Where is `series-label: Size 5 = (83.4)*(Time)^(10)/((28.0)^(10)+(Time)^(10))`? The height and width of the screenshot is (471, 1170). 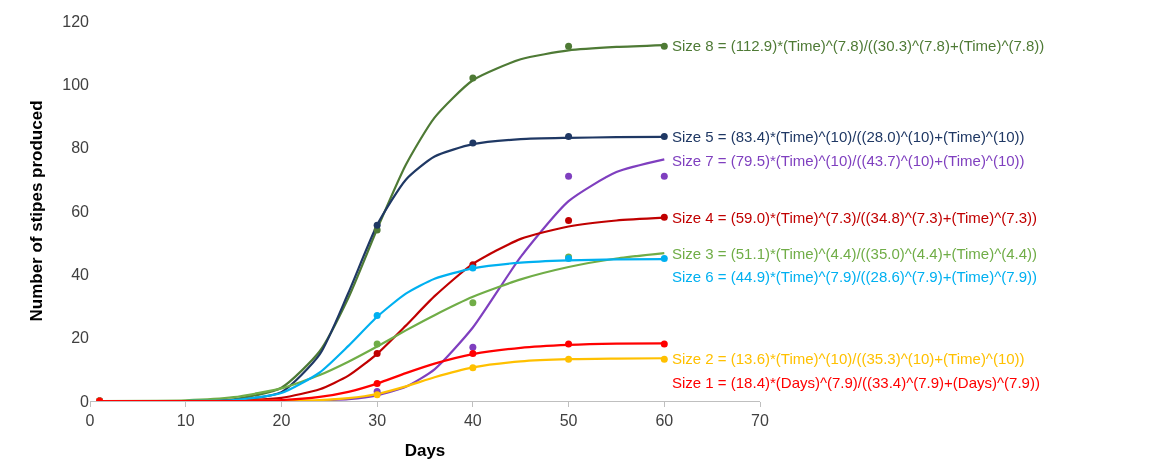
series-label: Size 5 = (83.4)*(Time)^(10)/((28.0)^(10)+(Time)^(10)) is located at coordinates (848, 136).